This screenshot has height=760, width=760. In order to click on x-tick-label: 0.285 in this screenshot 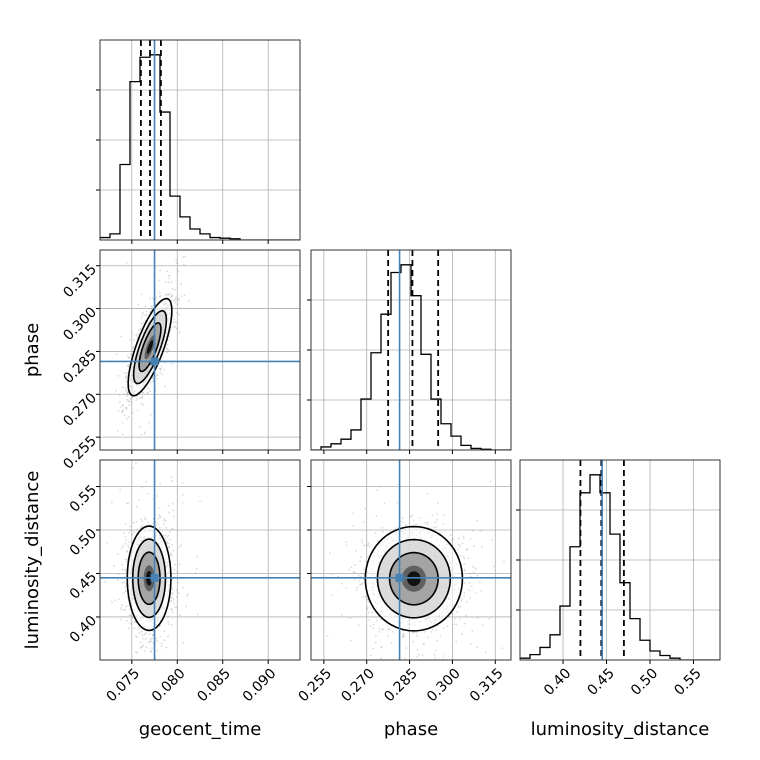, I will do `click(401, 686)`.